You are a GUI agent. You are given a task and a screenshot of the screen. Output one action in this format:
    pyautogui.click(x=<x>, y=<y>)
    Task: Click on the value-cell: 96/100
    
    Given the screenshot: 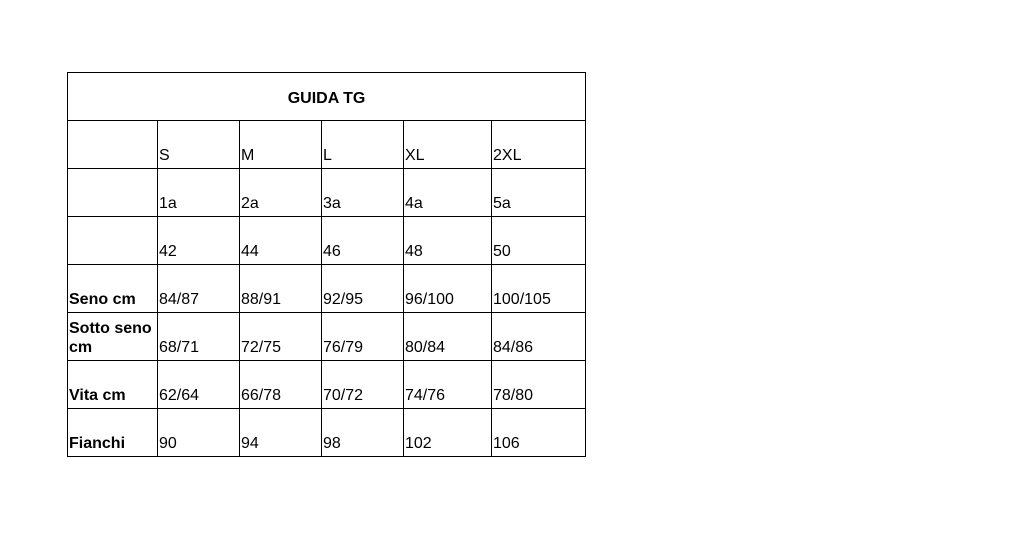 What is the action you would take?
    pyautogui.click(x=447, y=288)
    